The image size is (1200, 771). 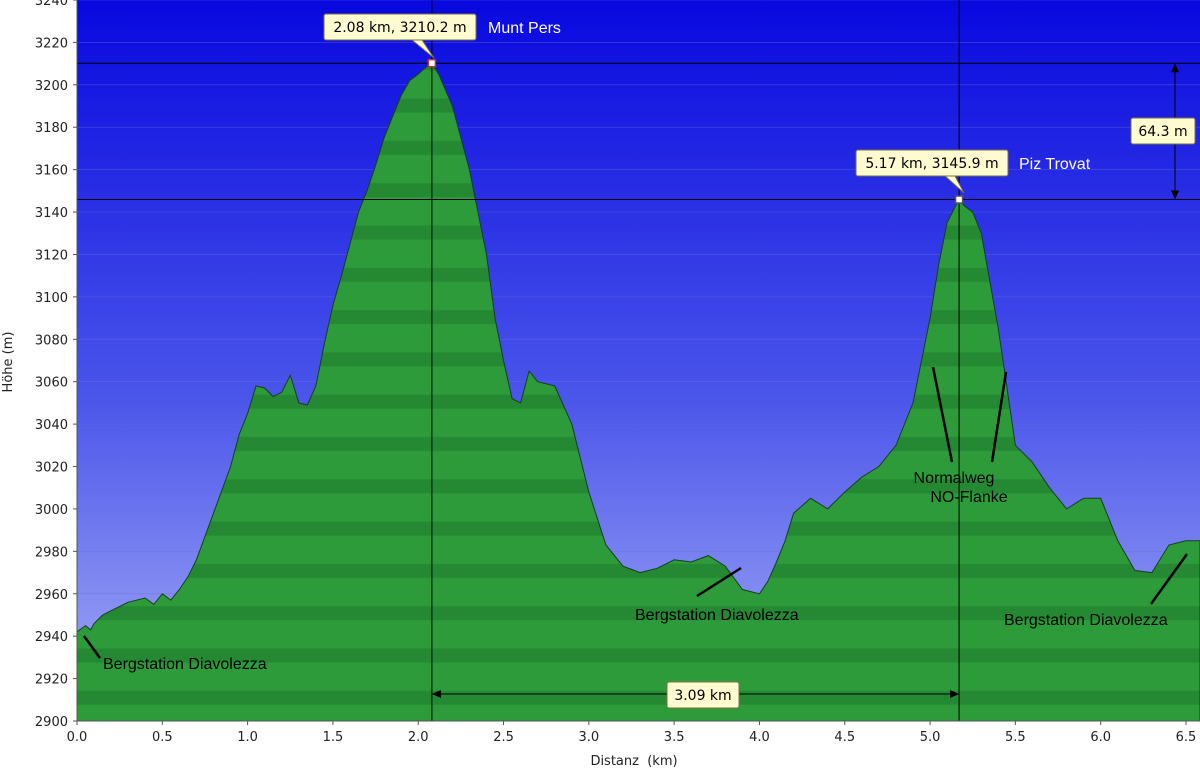 What do you see at coordinates (51, 468) in the screenshot?
I see `y-tick-label: 3020` at bounding box center [51, 468].